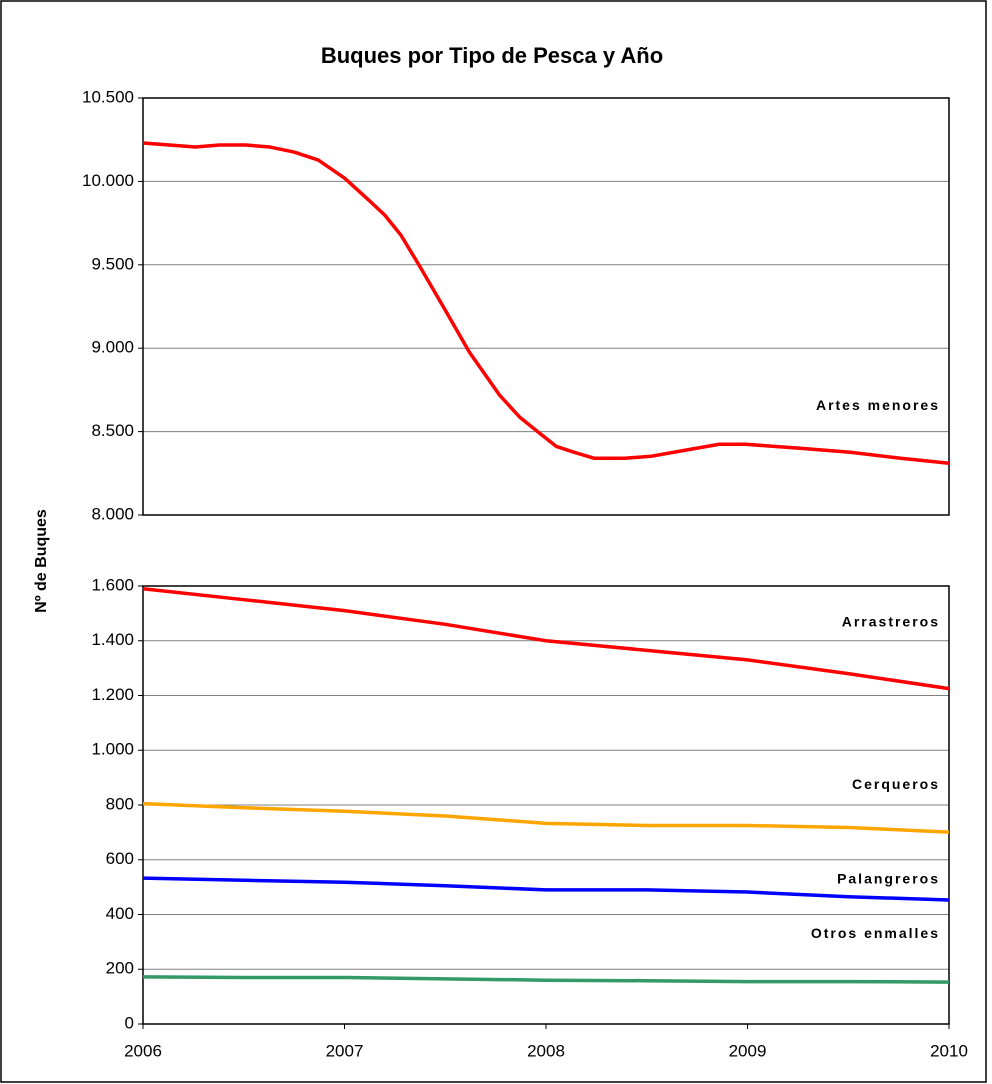  Describe the element at coordinates (492, 55) in the screenshot. I see `chart-title: Buques por Tipo de Pesca y Año` at that location.